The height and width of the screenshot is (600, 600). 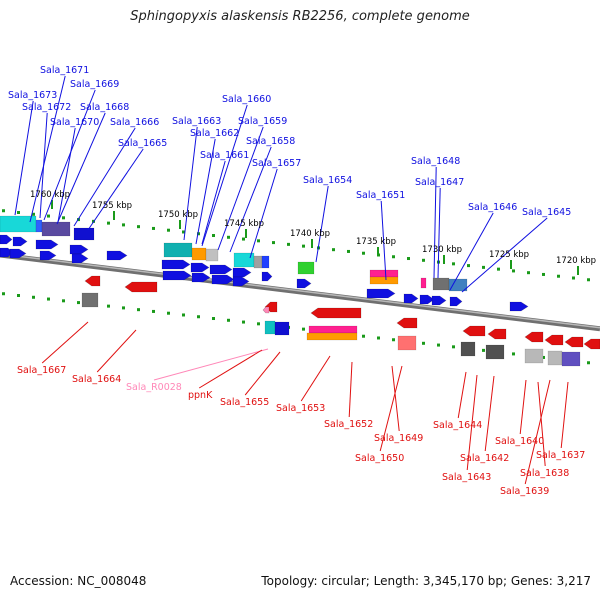 What do you see at coordinates (214, 133) in the screenshot?
I see `forward-gene-label: Sala_1662` at bounding box center [214, 133].